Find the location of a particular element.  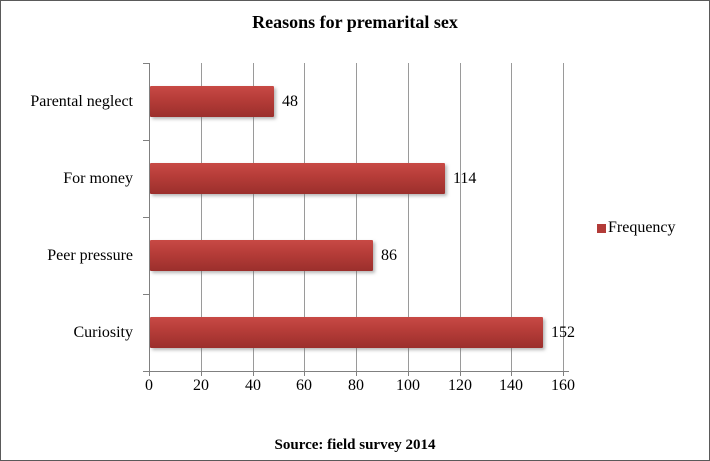

category-label-peer-pressure: Peer pressure is located at coordinates (90, 255).